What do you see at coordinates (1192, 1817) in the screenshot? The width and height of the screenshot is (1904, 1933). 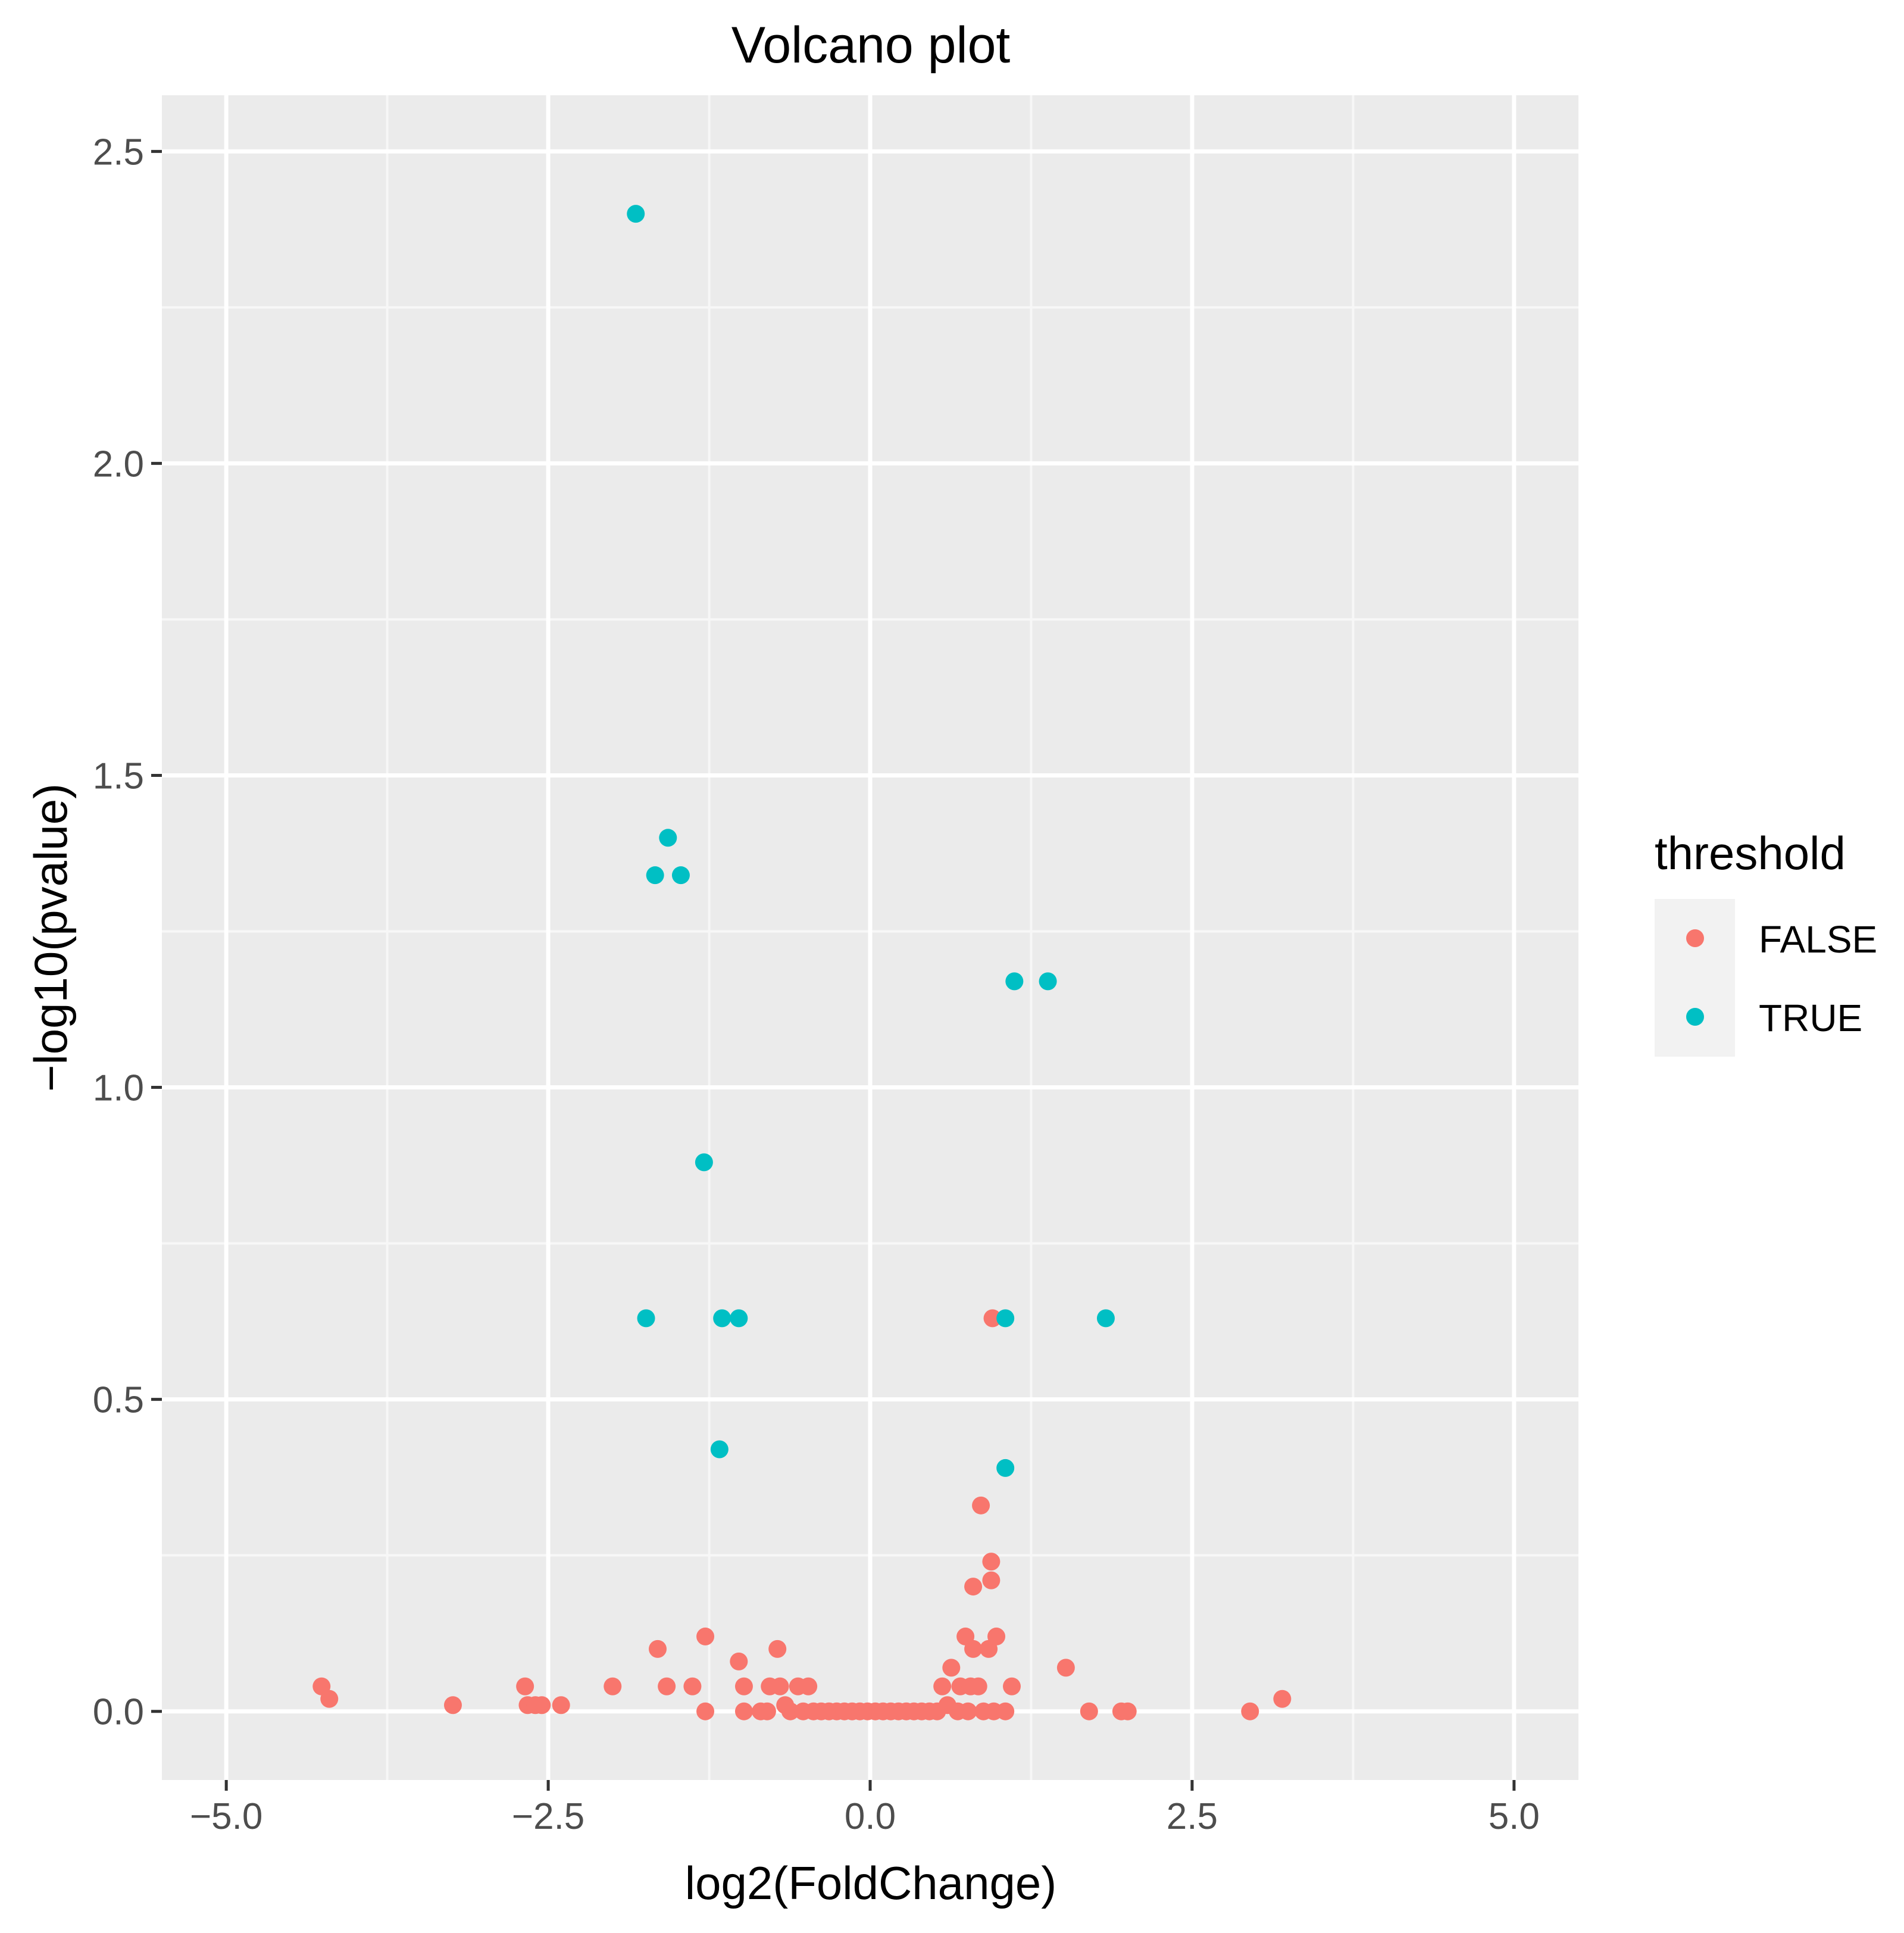 I see `x-tick-label: 2.5` at bounding box center [1192, 1817].